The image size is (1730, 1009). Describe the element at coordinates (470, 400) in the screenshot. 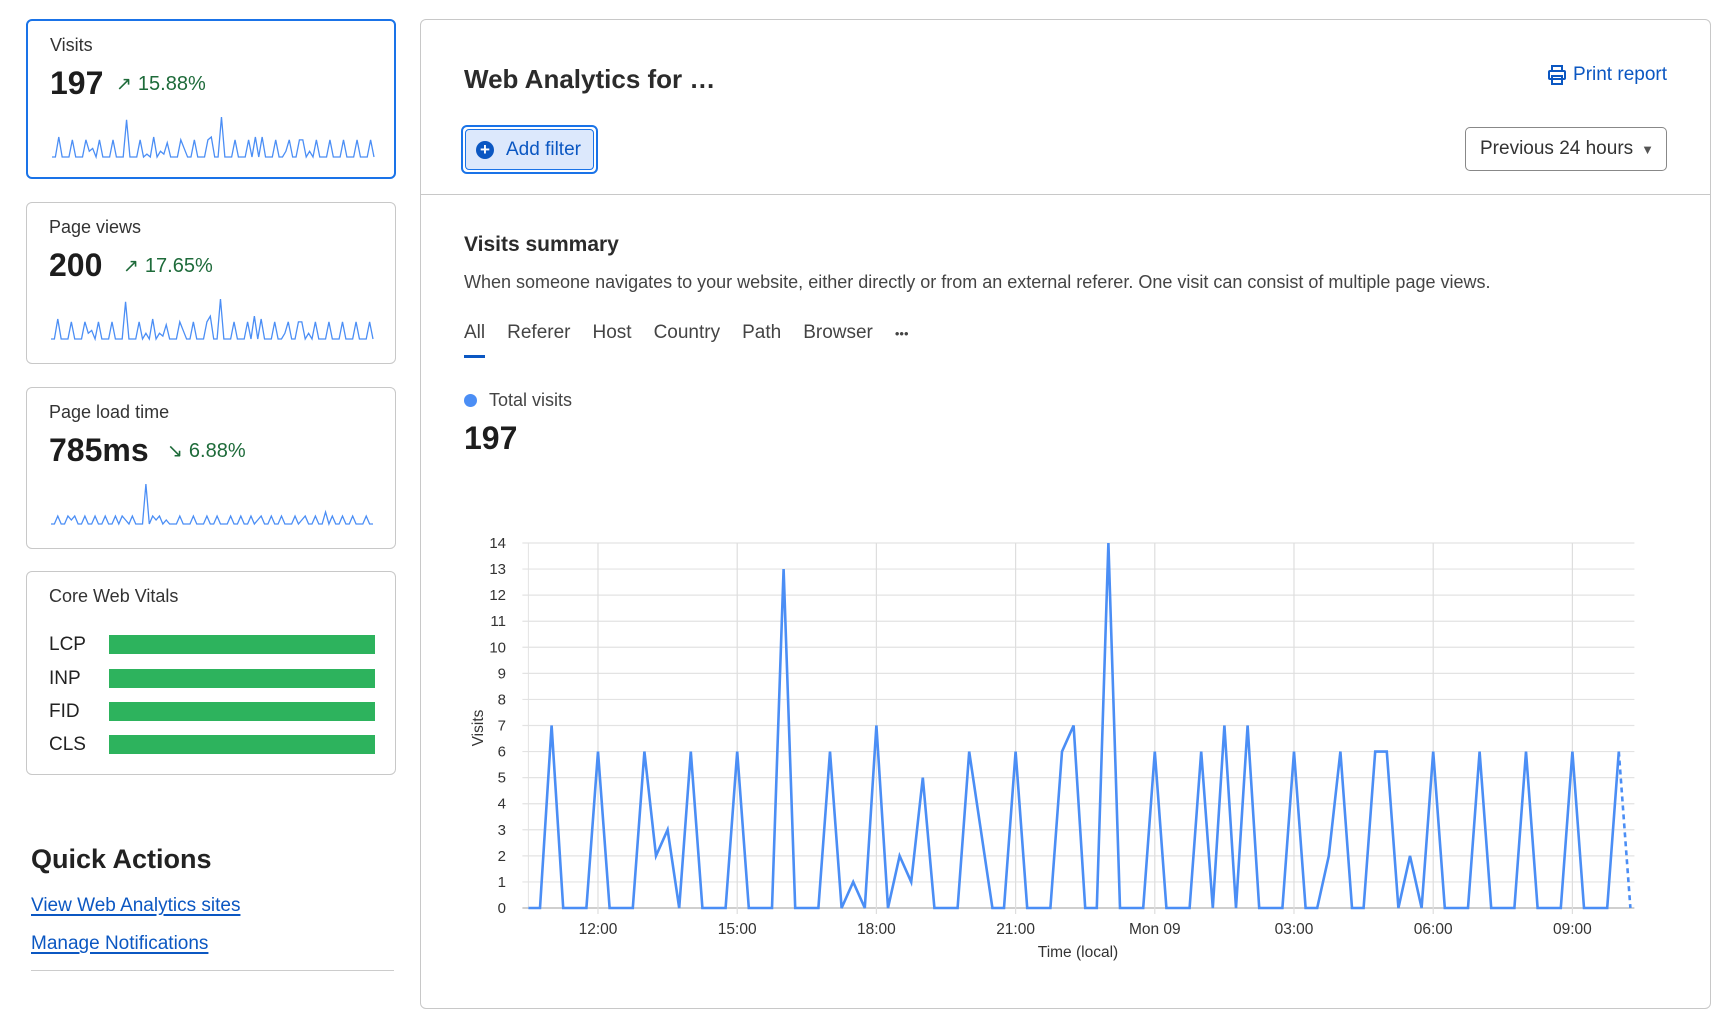

I see `legend-dot-icon` at that location.